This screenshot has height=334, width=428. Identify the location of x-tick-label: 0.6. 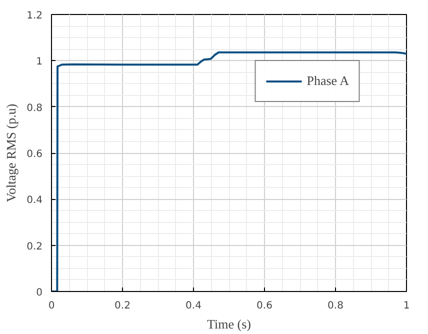
(264, 306).